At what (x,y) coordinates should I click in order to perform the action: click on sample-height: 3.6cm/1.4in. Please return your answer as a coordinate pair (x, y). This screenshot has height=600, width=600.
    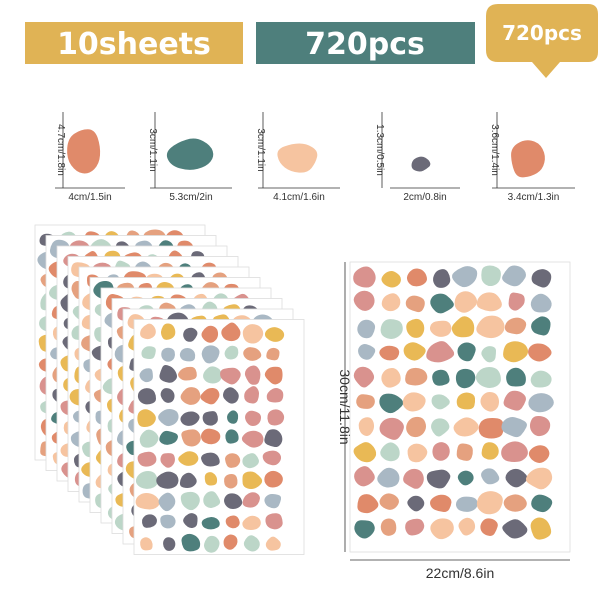
    Looking at the image, I should click on (494, 150).